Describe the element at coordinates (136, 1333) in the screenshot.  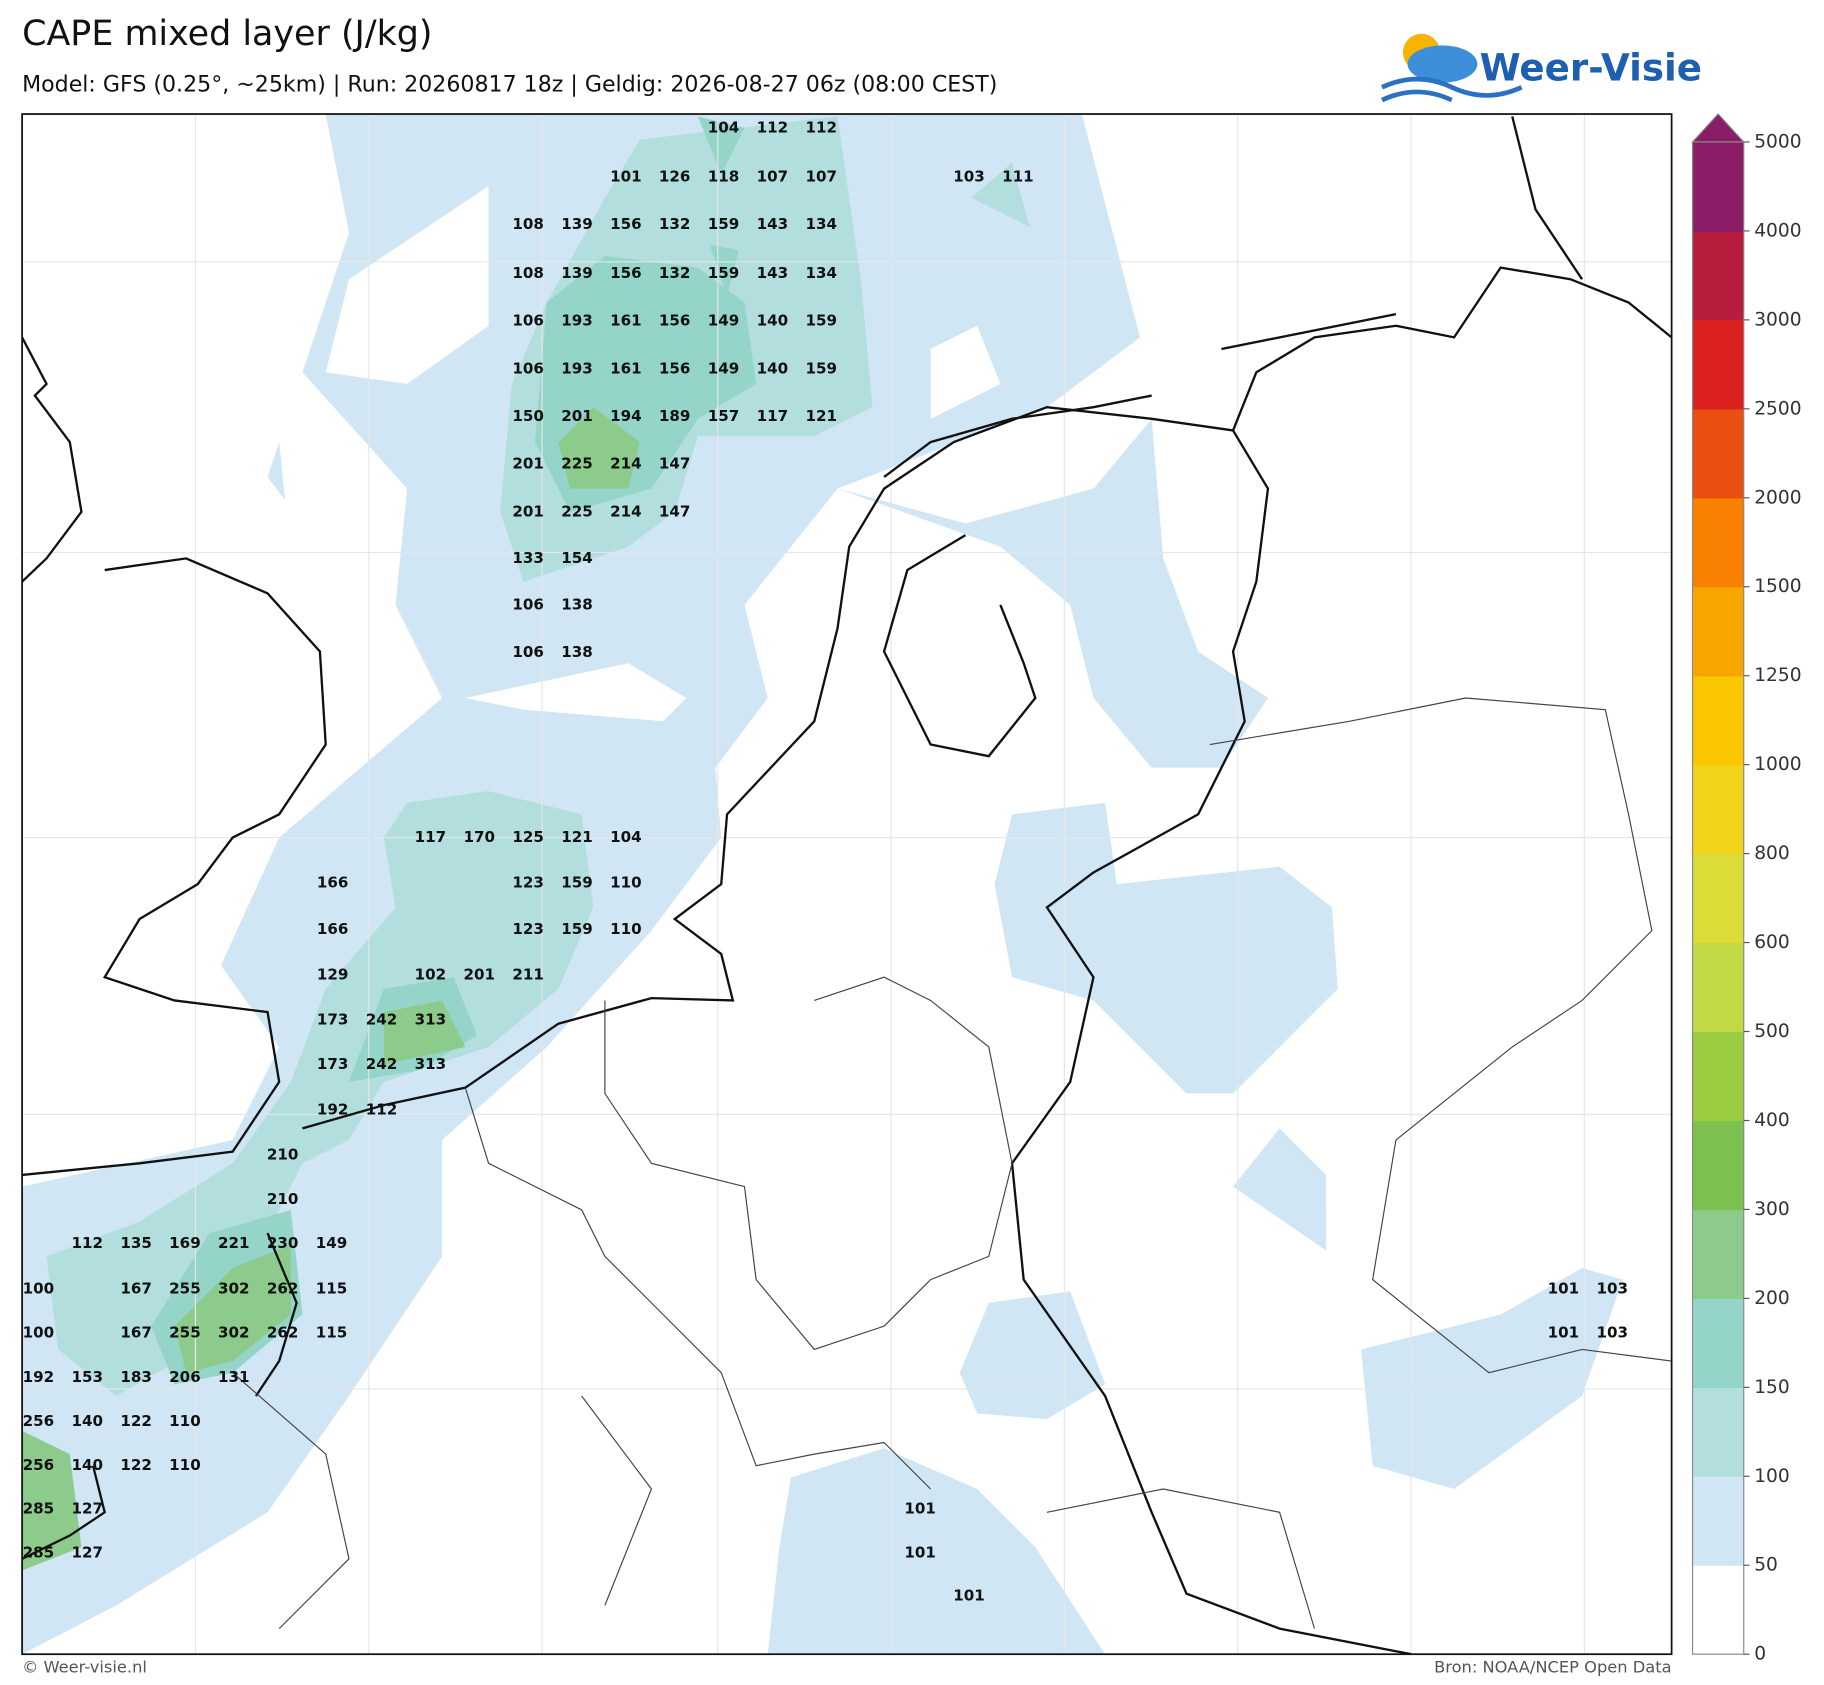
I see `cape-value: 167` at that location.